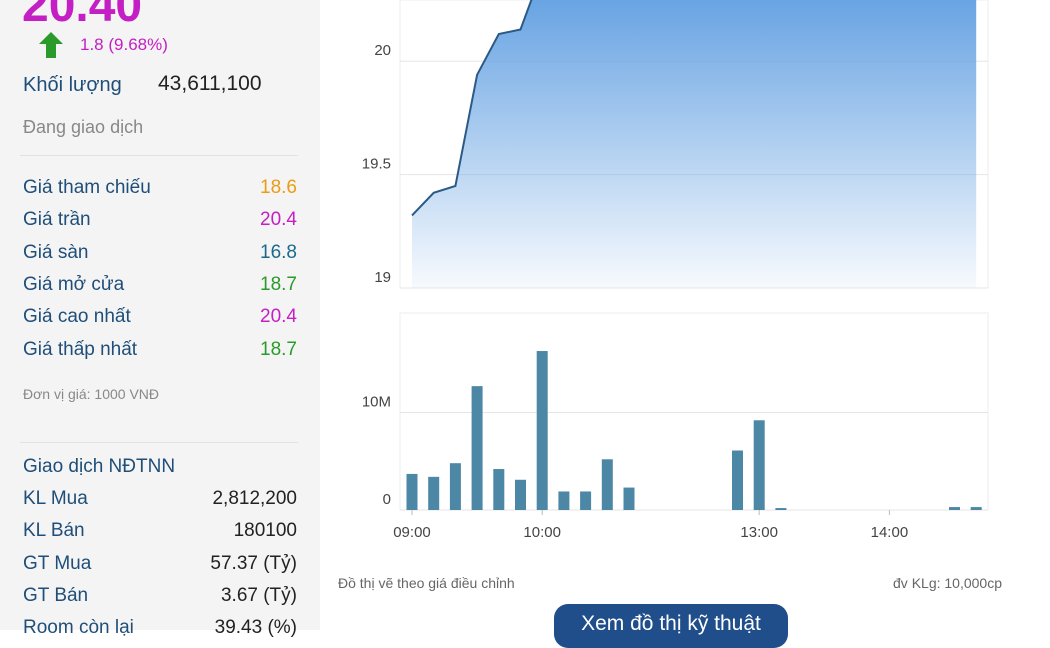 Image resolution: width=1050 pixels, height=648 pixels. What do you see at coordinates (57, 563) in the screenshot?
I see `foreign-label: GT Mua` at bounding box center [57, 563].